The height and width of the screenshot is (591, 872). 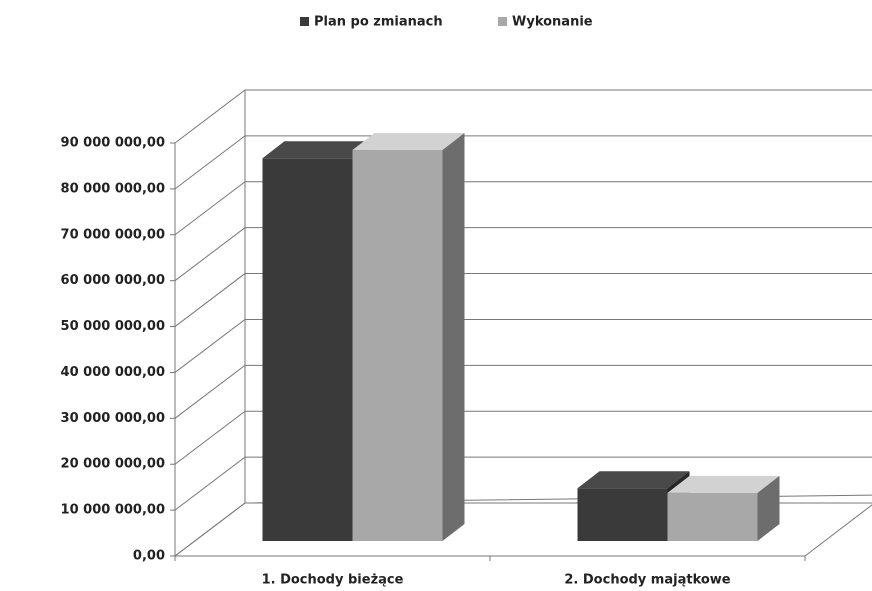 I want to click on x-tick-label: 2. Dochody majątkowe, so click(x=647, y=580).